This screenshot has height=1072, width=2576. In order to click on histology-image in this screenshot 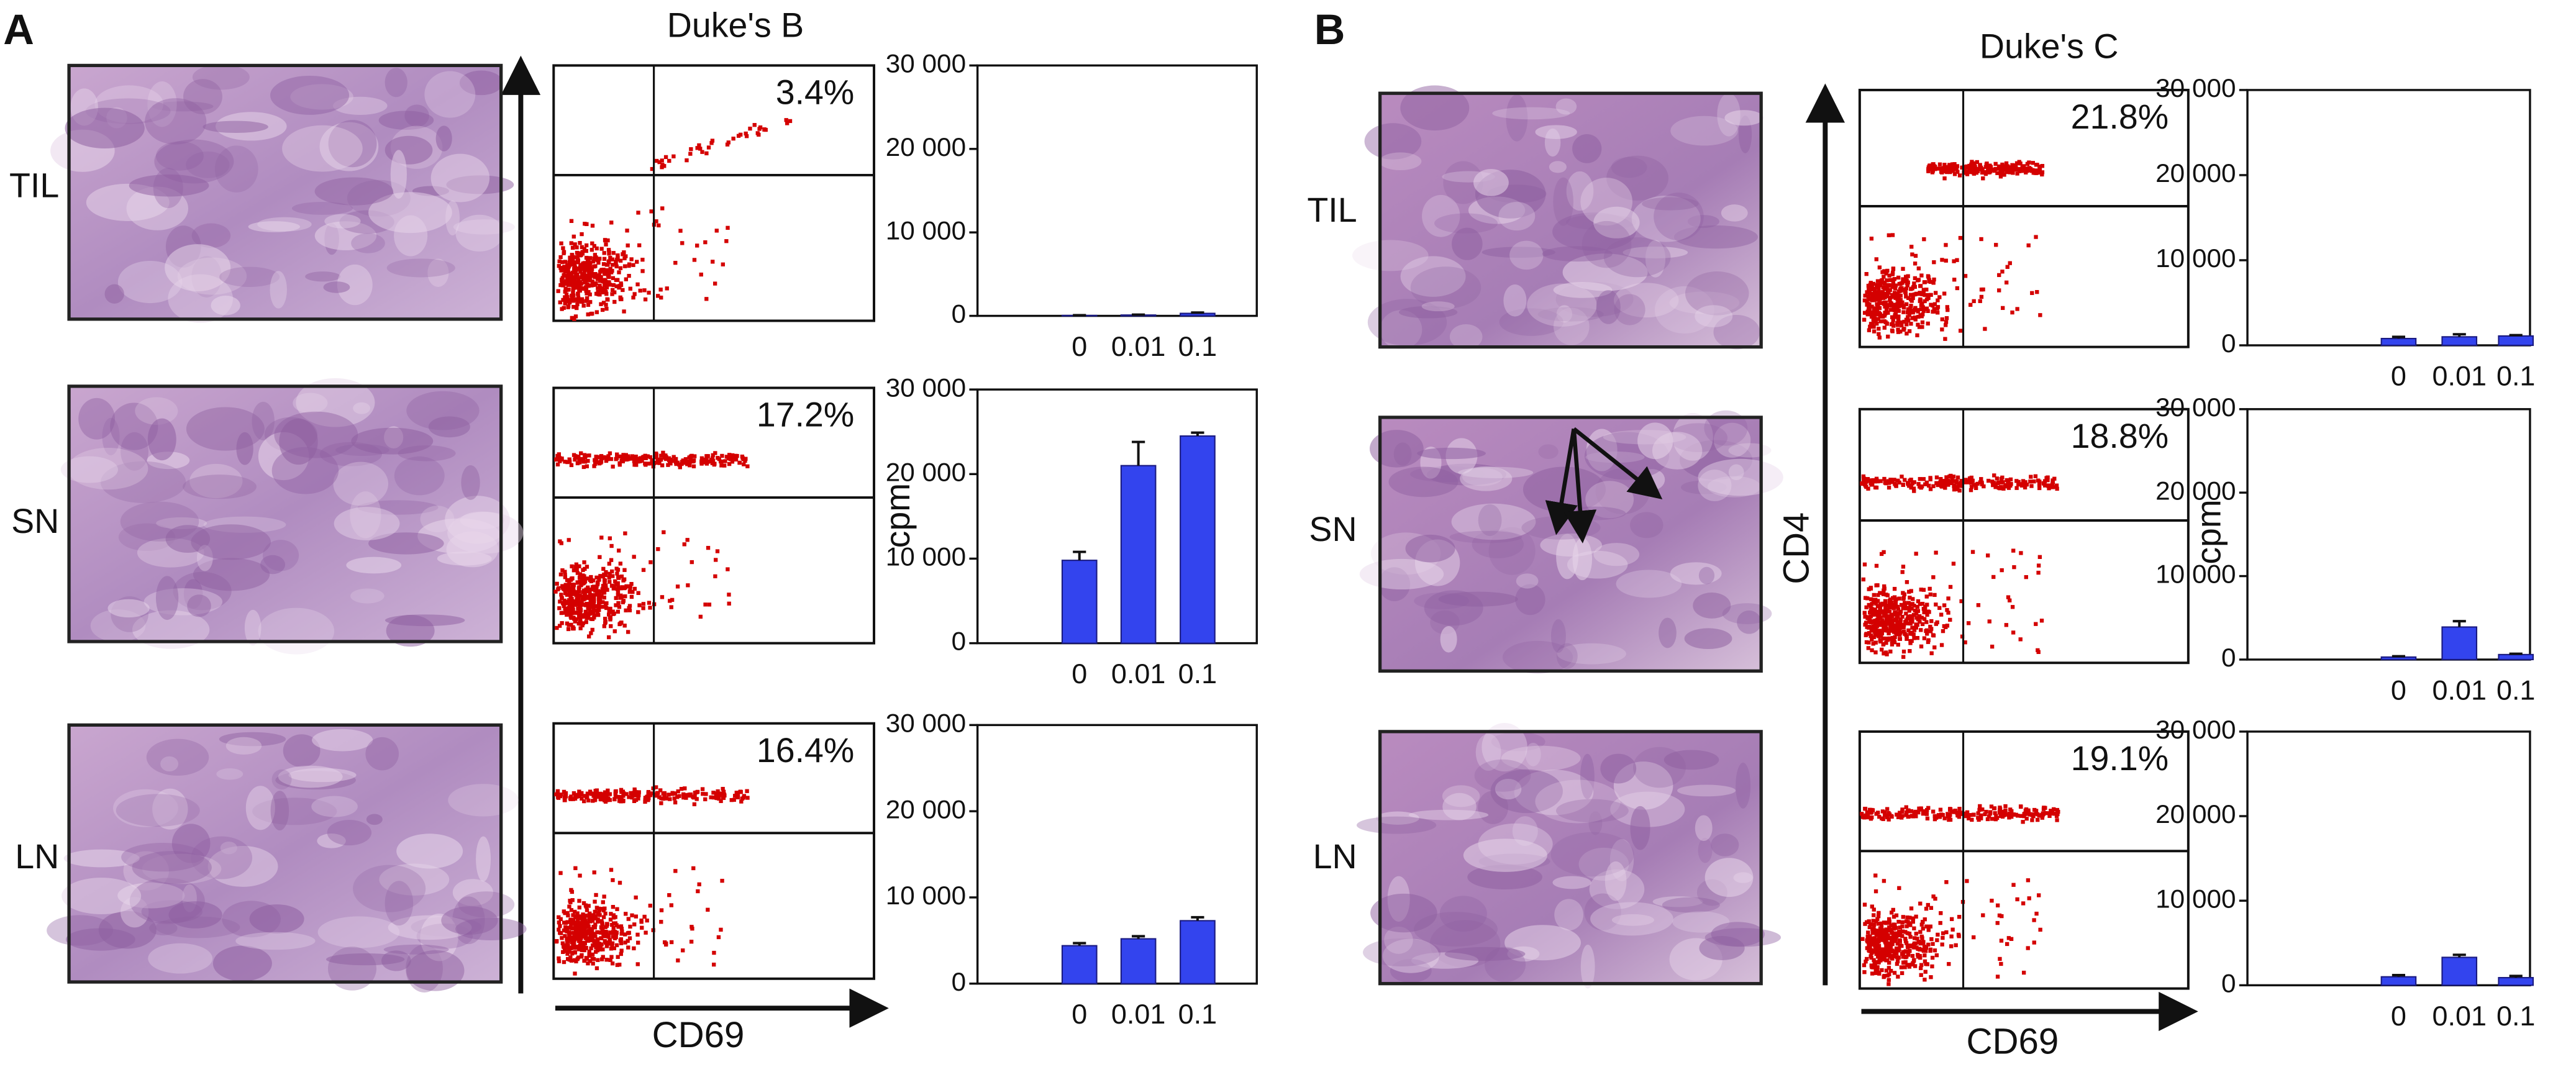, I will do `click(292, 516)`.